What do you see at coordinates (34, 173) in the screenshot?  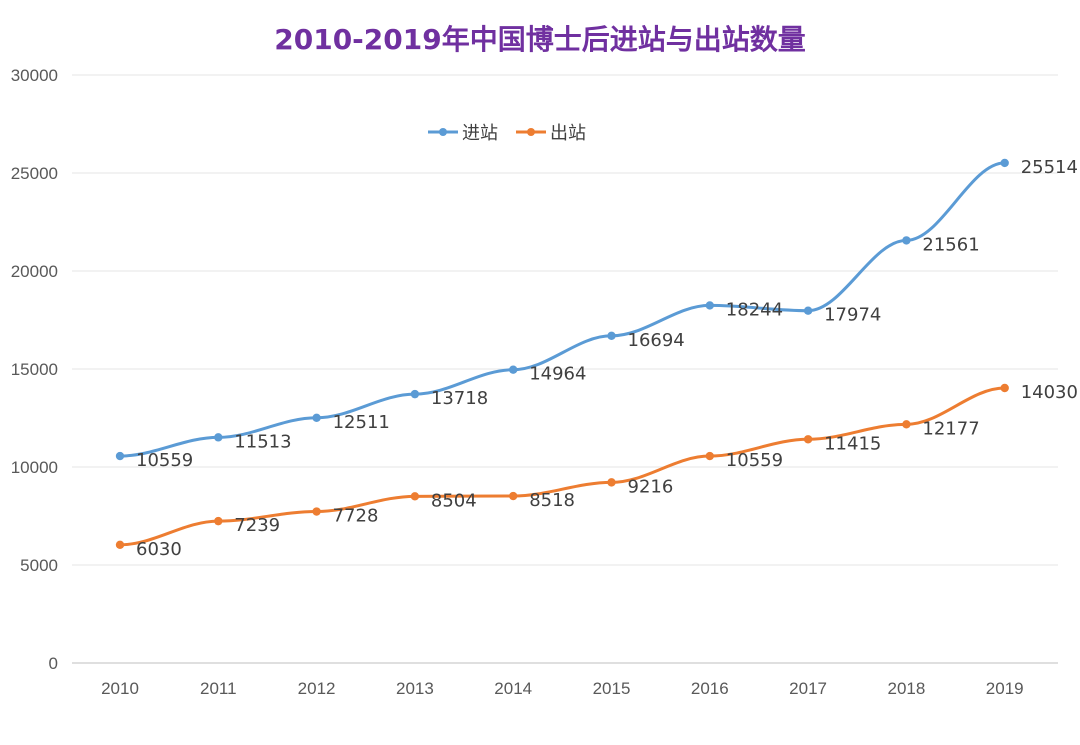 I see `y-tick-label: 25000` at bounding box center [34, 173].